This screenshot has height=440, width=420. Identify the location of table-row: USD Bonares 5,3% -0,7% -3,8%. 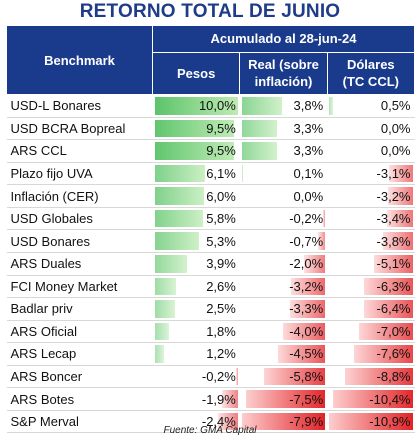
(210, 241).